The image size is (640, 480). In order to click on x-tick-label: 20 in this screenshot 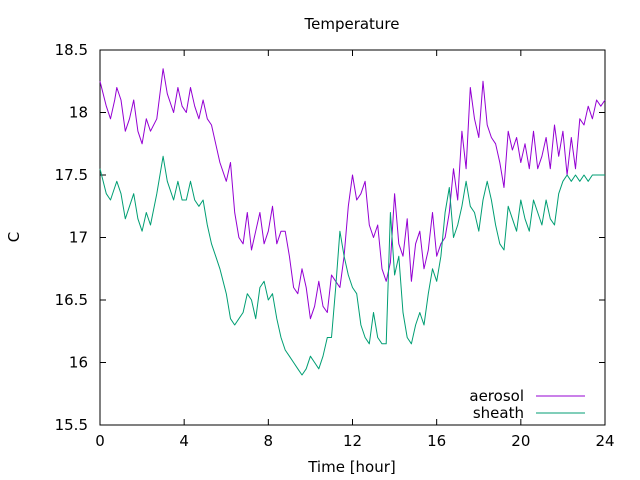, I will do `click(520, 441)`.